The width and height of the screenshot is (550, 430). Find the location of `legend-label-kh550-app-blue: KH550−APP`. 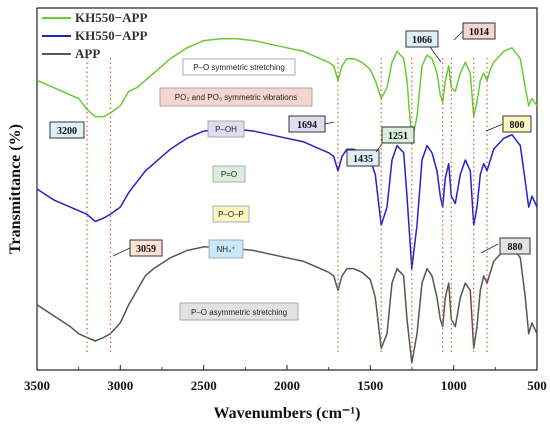

legend-label-kh550-app-blue: KH550−APP is located at coordinates (111, 35).